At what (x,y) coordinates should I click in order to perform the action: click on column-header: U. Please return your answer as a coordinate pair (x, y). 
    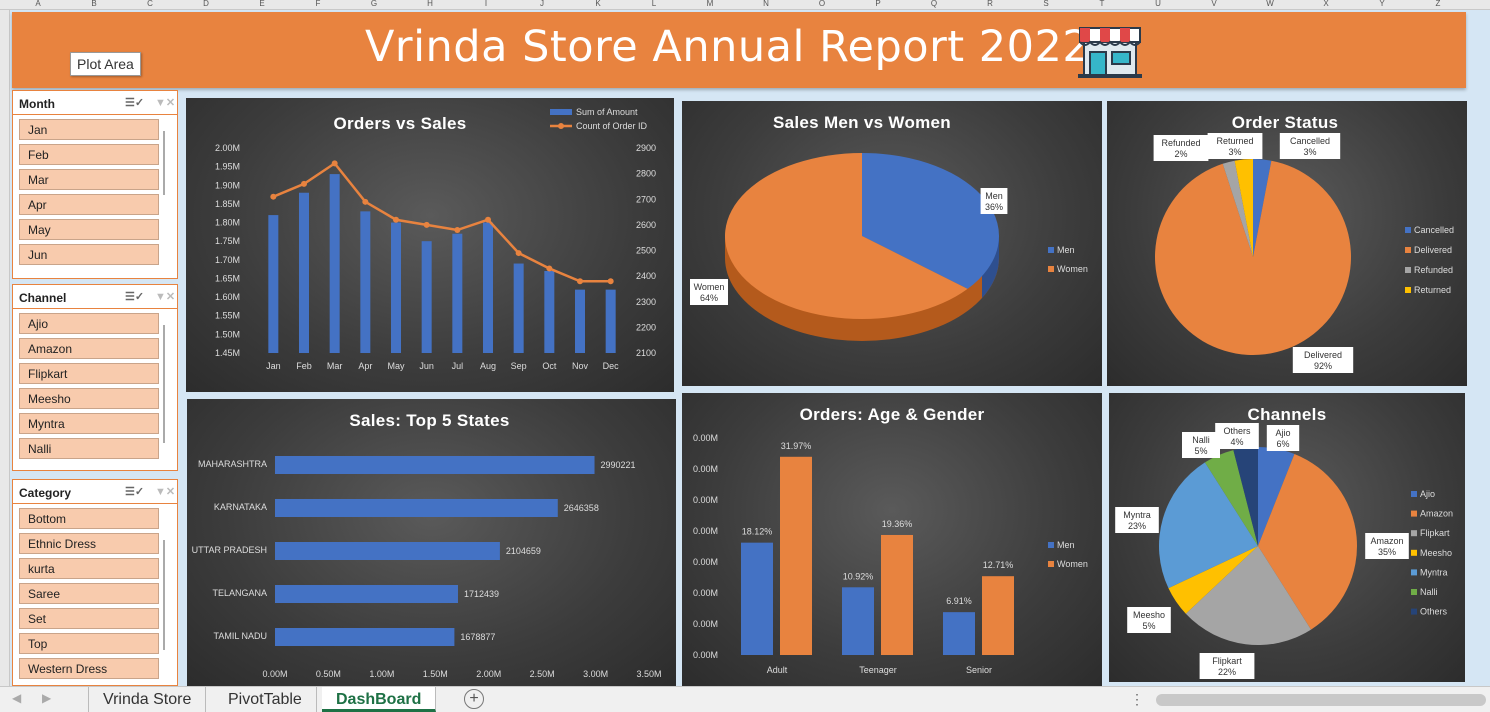
    Looking at the image, I should click on (1158, 4).